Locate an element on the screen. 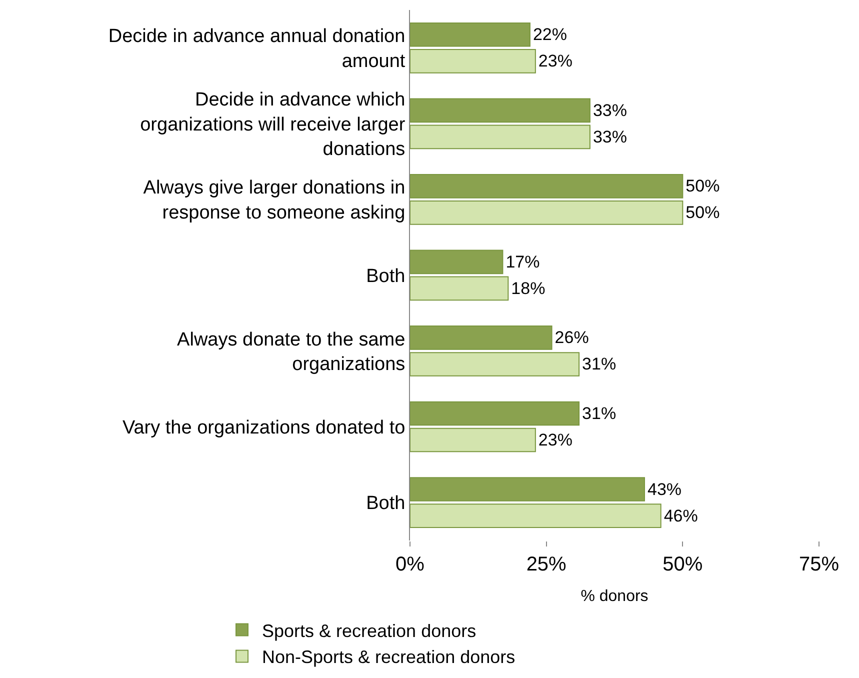 This screenshot has height=678, width=859. x-tick-label: 75% is located at coordinates (819, 564).